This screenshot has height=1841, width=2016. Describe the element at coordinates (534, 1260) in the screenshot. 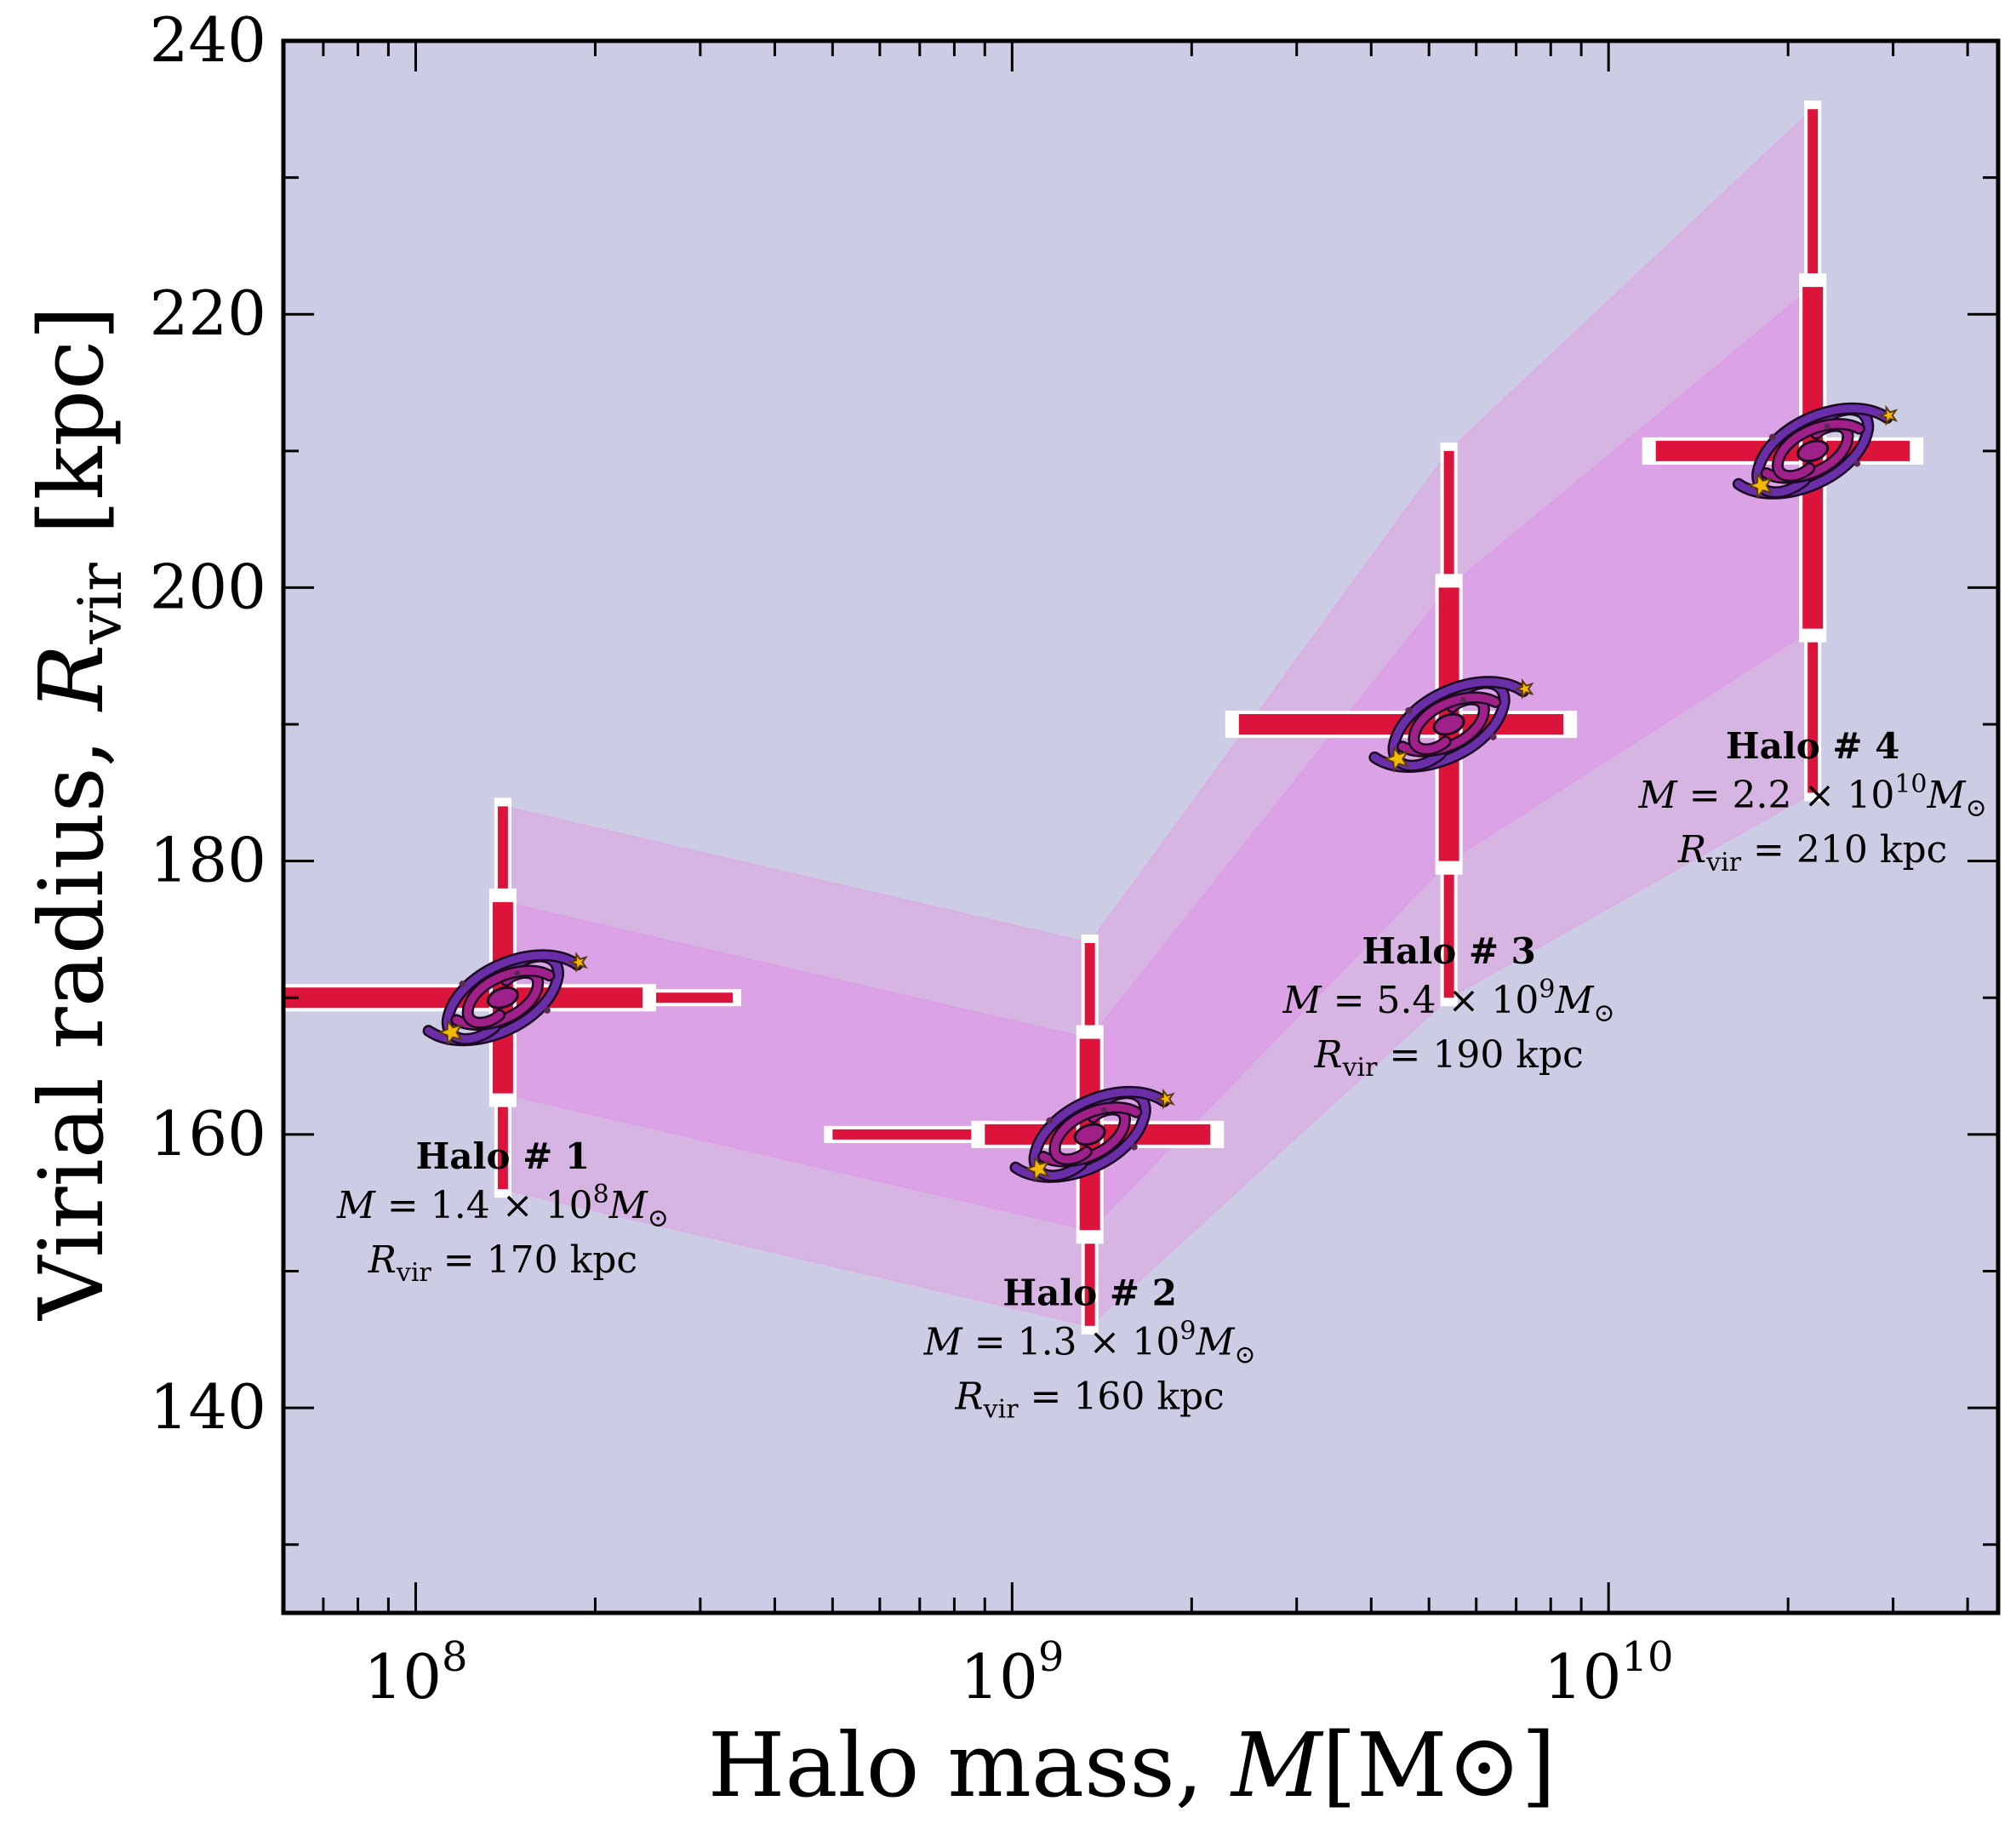

I see `rvir-value: = 170 kpc` at that location.